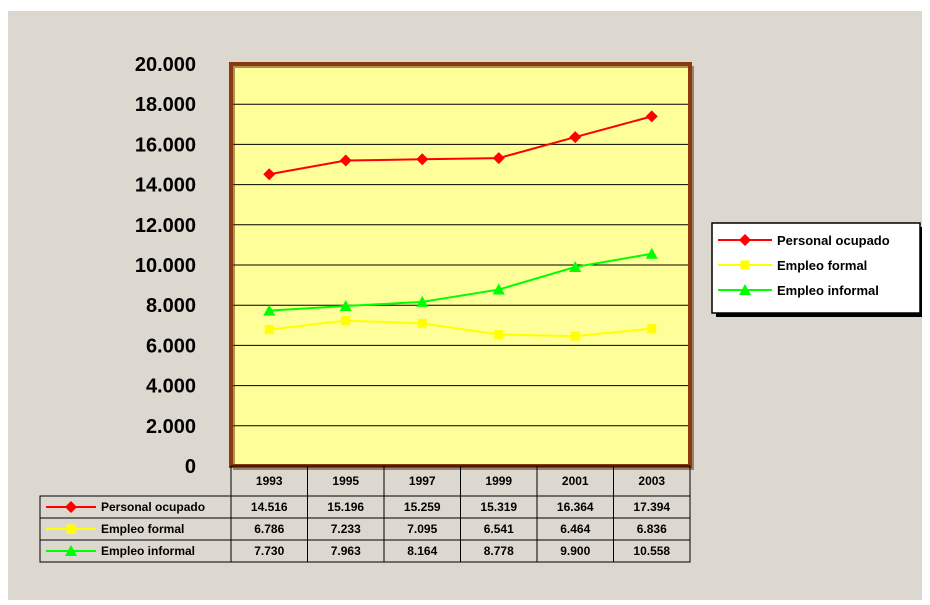  I want to click on data-label: 6.836, so click(652, 529).